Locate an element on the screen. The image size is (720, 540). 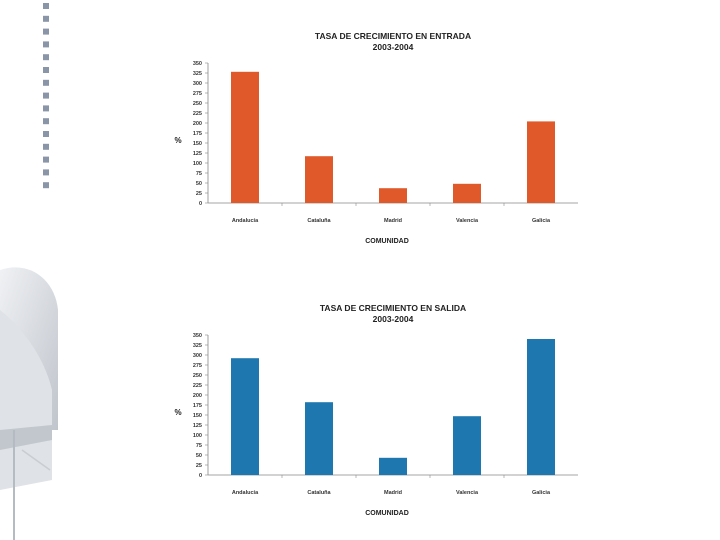
decorative-background-graphic is located at coordinates (29, 403).